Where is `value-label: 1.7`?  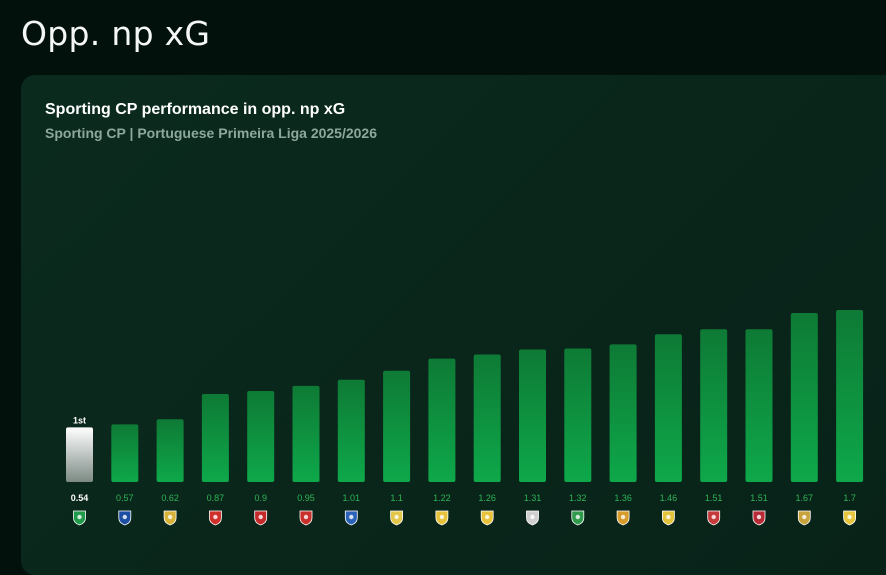 value-label: 1.7 is located at coordinates (849, 498).